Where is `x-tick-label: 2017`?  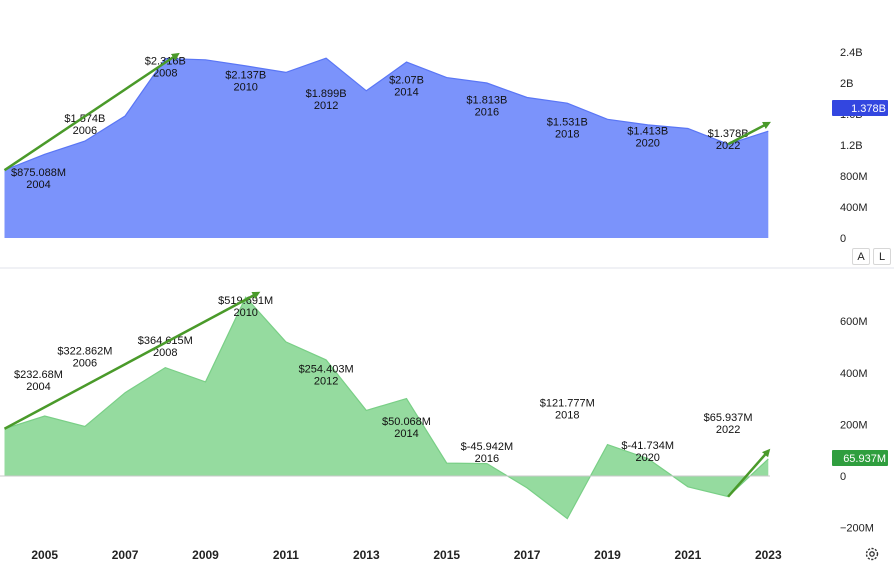 x-tick-label: 2017 is located at coordinates (527, 555).